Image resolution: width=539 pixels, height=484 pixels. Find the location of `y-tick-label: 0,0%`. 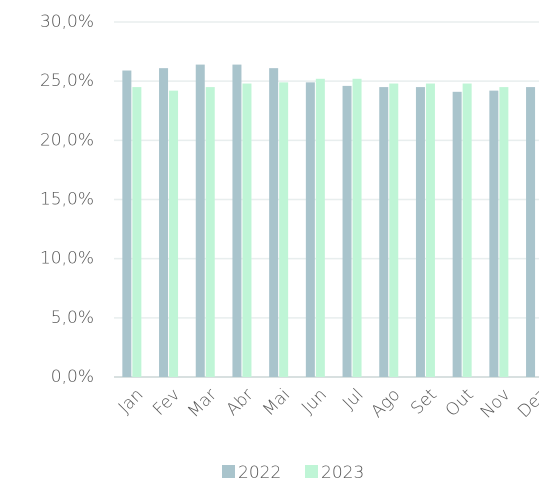

y-tick-label: 0,0% is located at coordinates (72, 377).